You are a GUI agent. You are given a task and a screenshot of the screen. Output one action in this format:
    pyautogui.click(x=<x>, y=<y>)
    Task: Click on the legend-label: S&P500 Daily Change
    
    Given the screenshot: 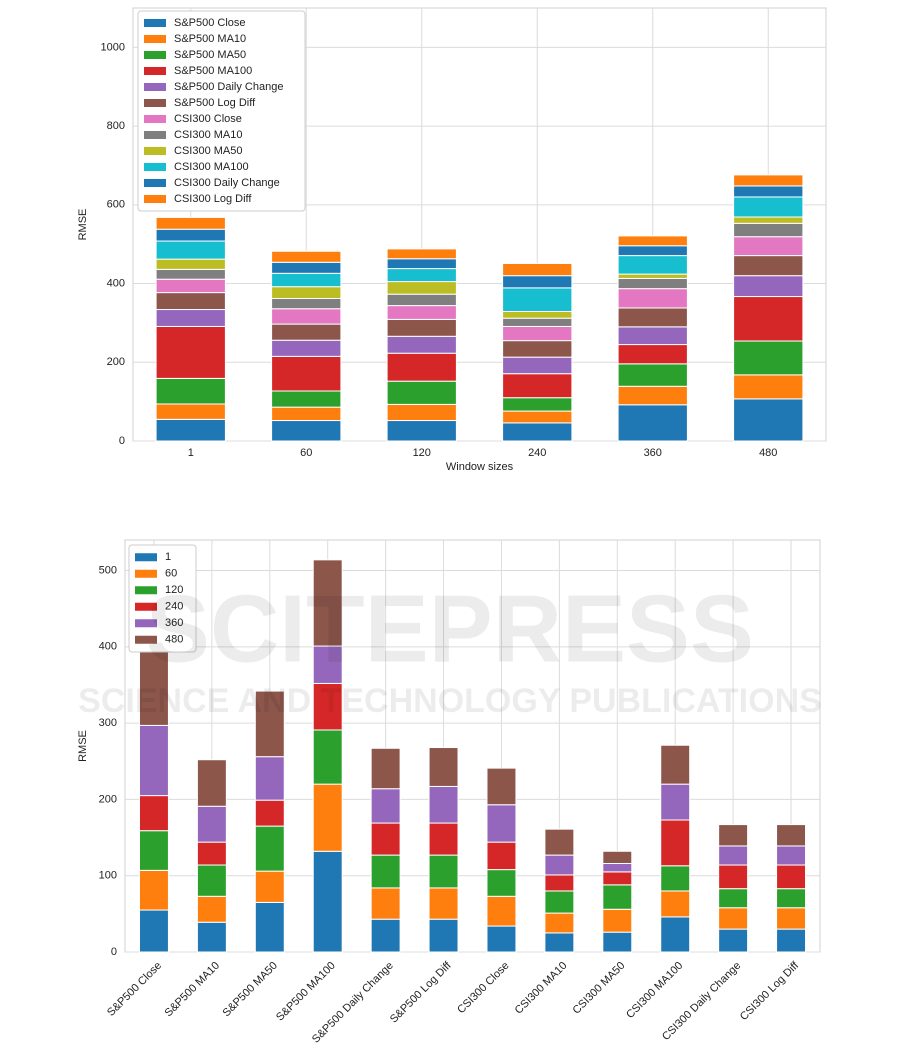 What is the action you would take?
    pyautogui.click(x=228, y=87)
    